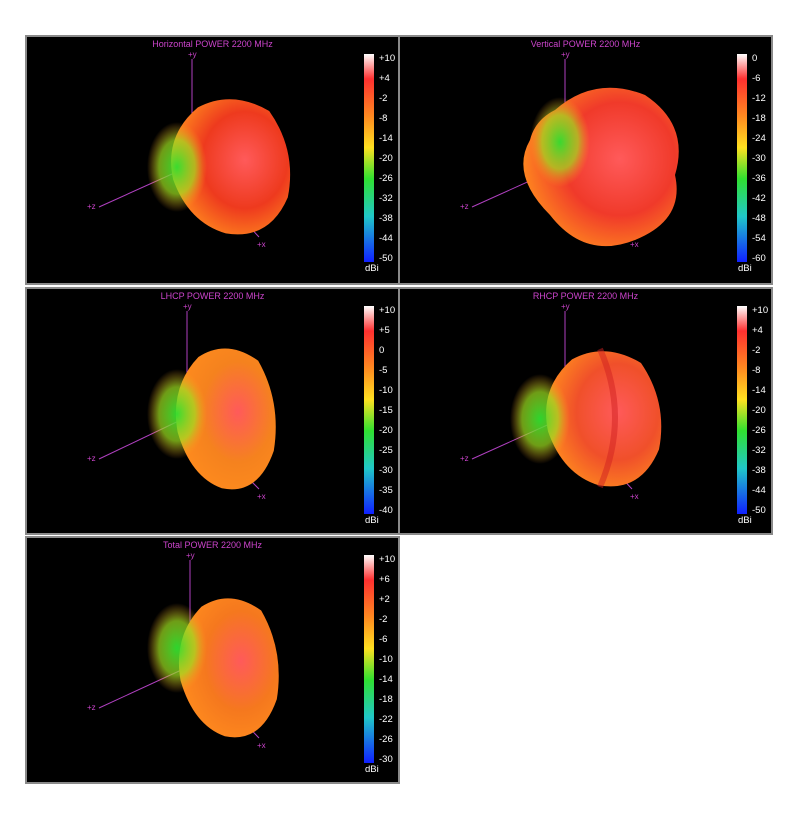 Image resolution: width=800 pixels, height=816 pixels. What do you see at coordinates (759, 238) in the screenshot?
I see `colorbar-tick-label: -54` at bounding box center [759, 238].